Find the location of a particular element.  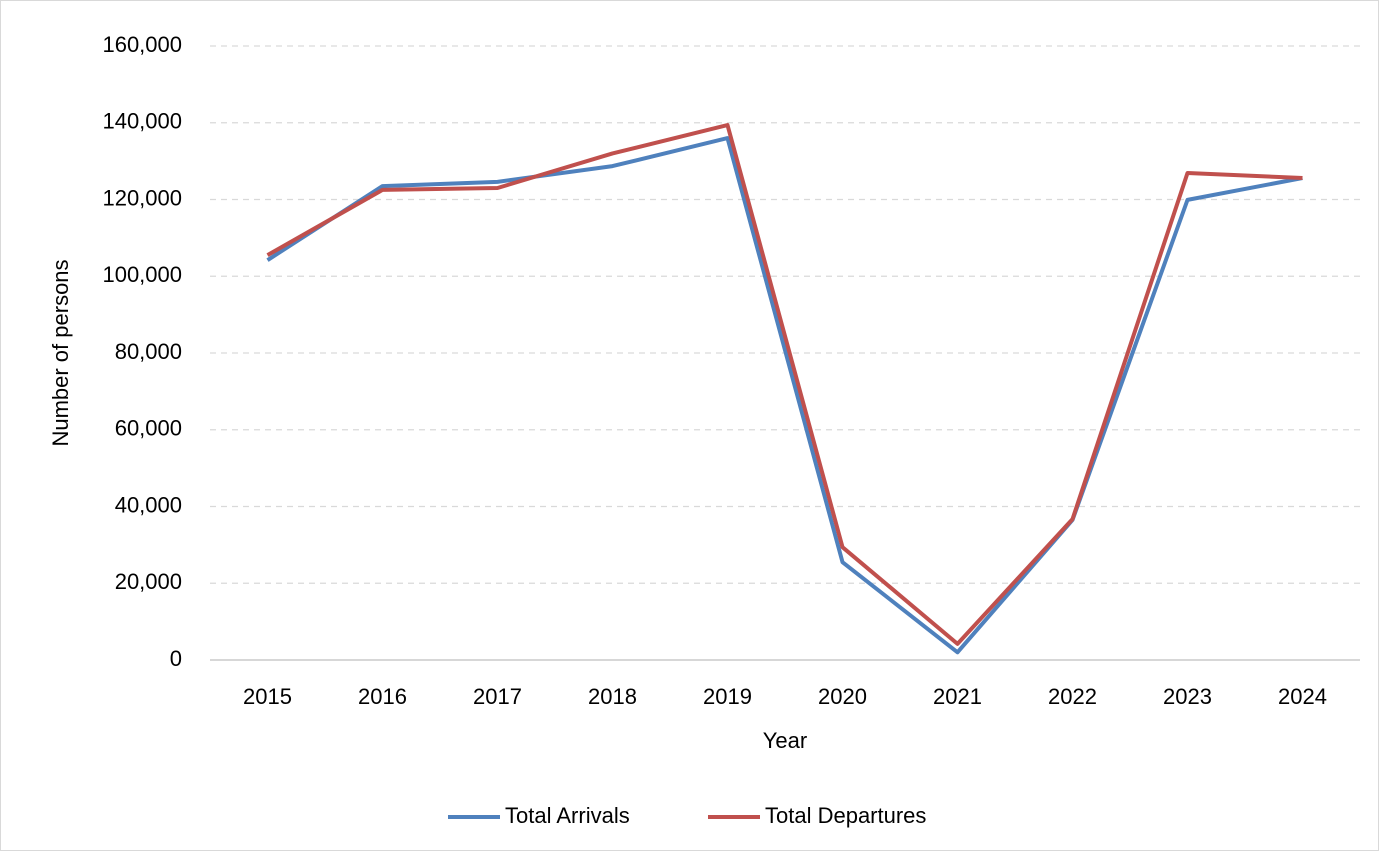

x-tick-label: 2024 is located at coordinates (1302, 696).